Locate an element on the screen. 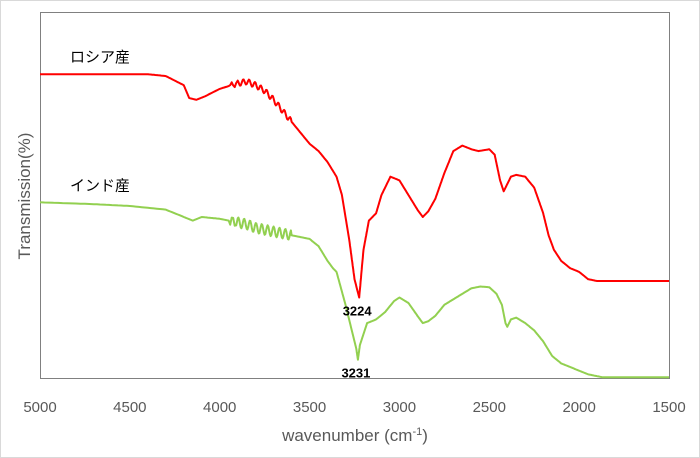  x-tick-label-5000: 5000 is located at coordinates (39, 407).